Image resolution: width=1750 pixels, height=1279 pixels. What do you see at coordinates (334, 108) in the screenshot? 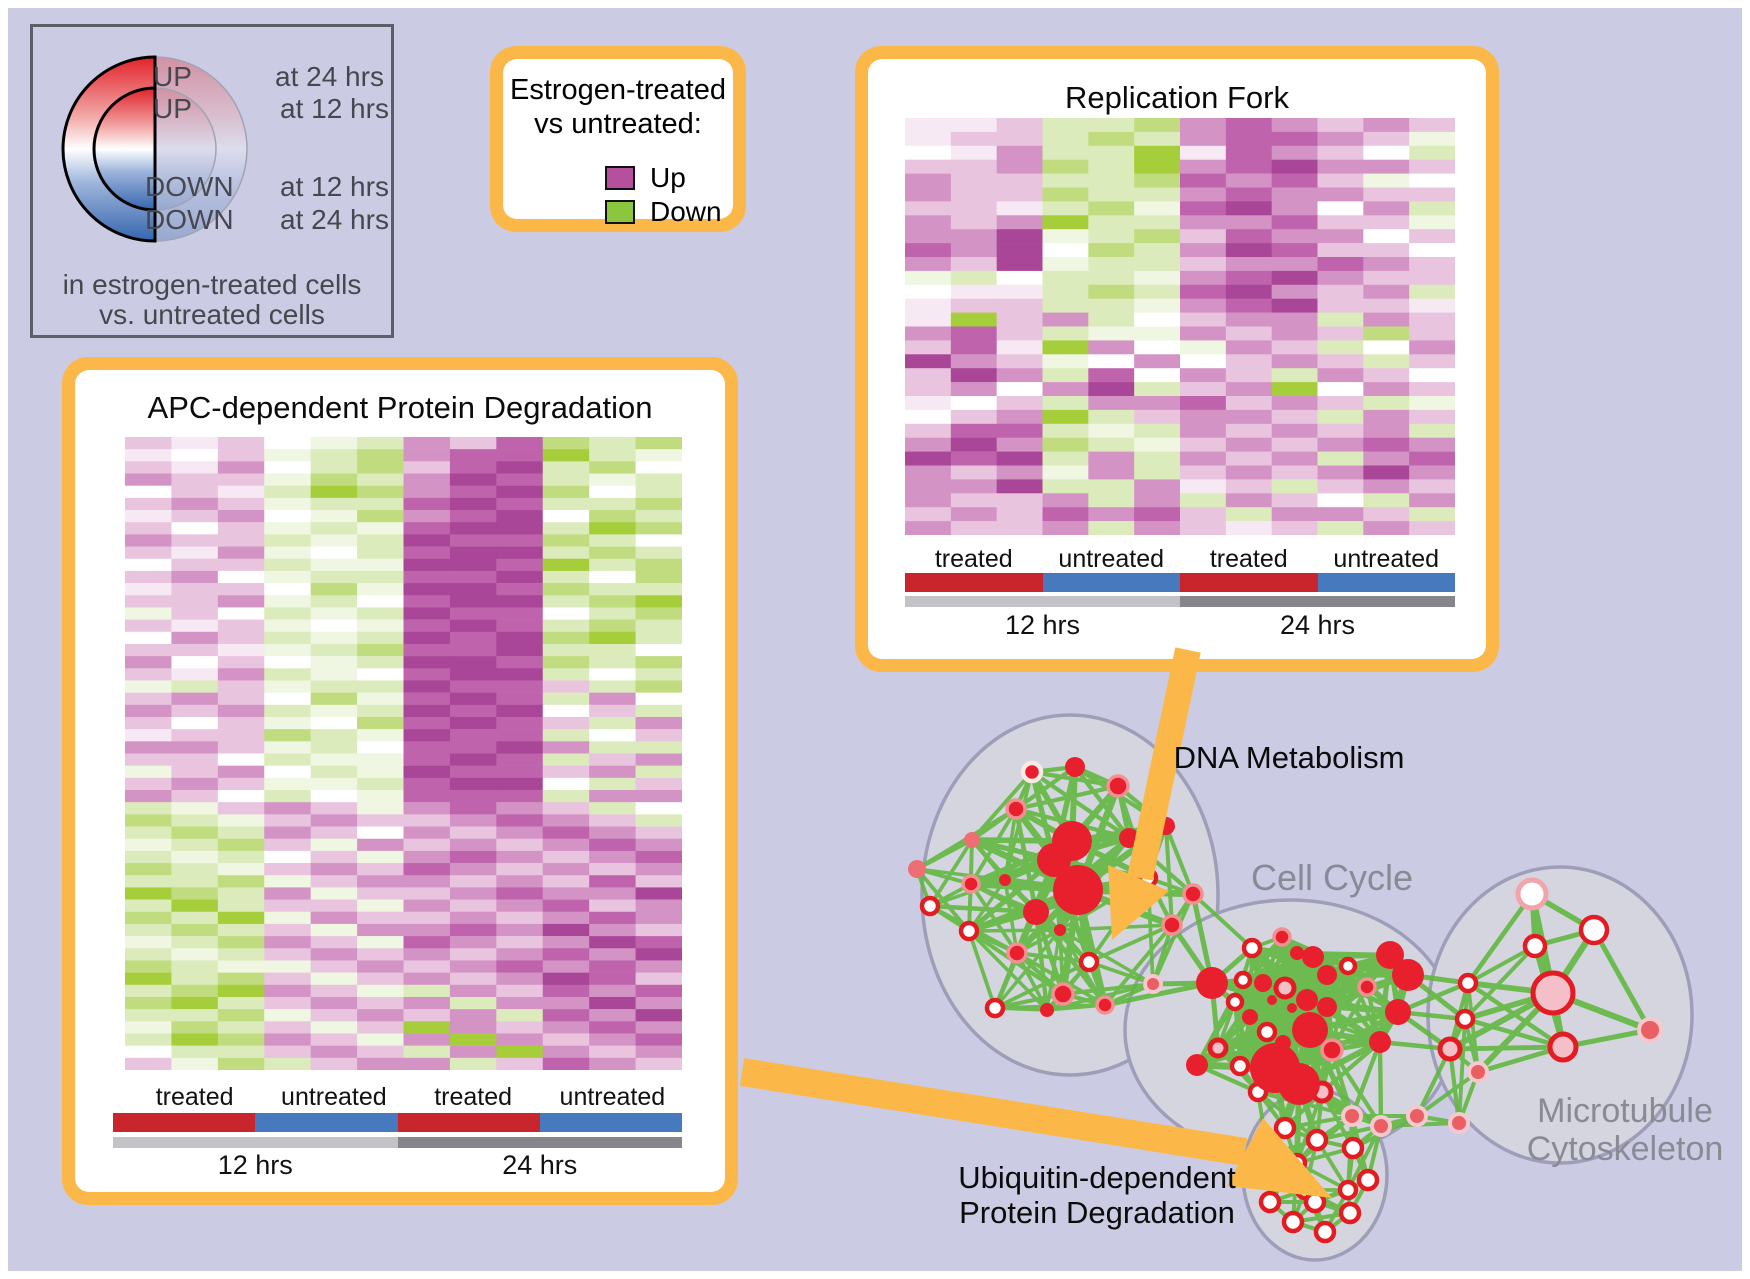
I see `legend-up12-time: at 12 hrs` at bounding box center [334, 108].